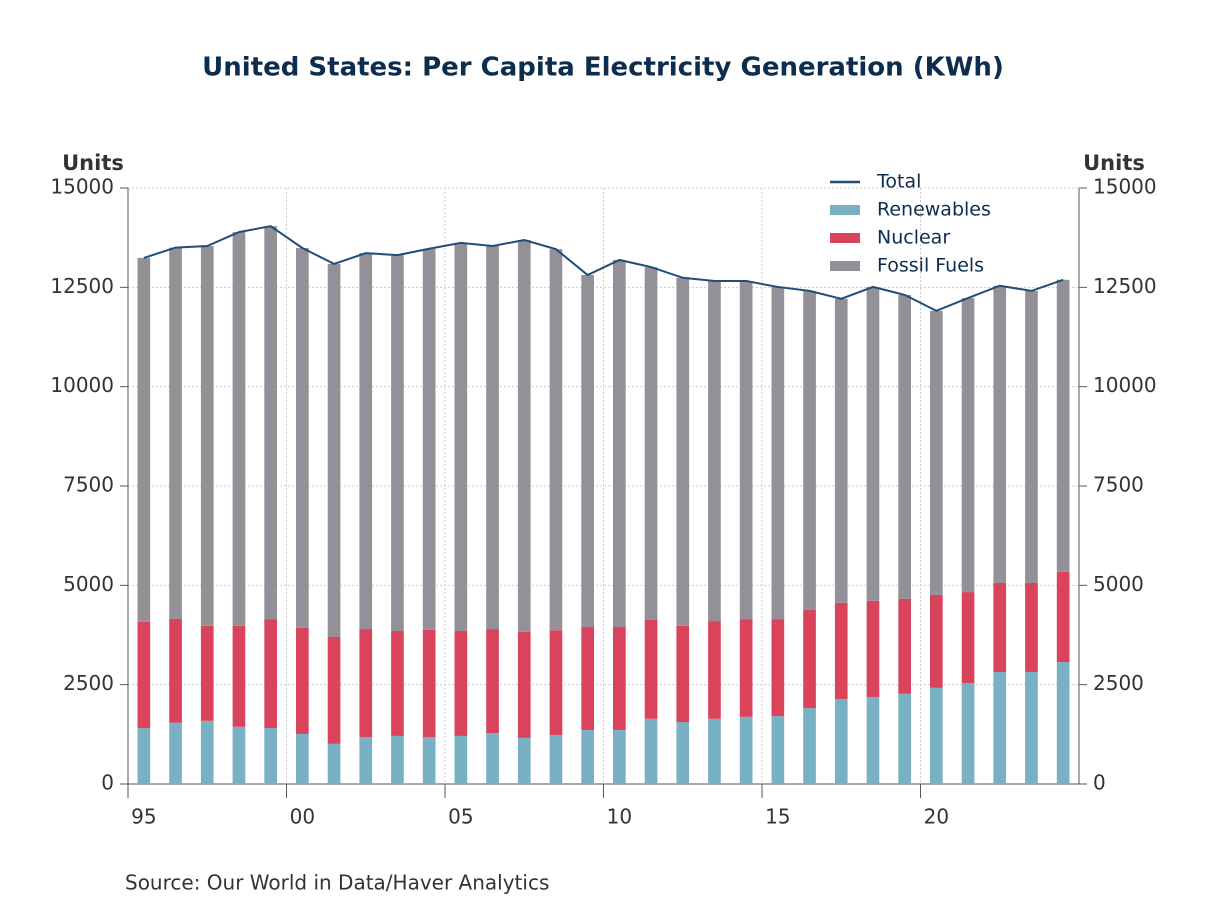 The width and height of the screenshot is (1208, 906). What do you see at coordinates (1118, 485) in the screenshot?
I see `y2-tick-label: 7500` at bounding box center [1118, 485].